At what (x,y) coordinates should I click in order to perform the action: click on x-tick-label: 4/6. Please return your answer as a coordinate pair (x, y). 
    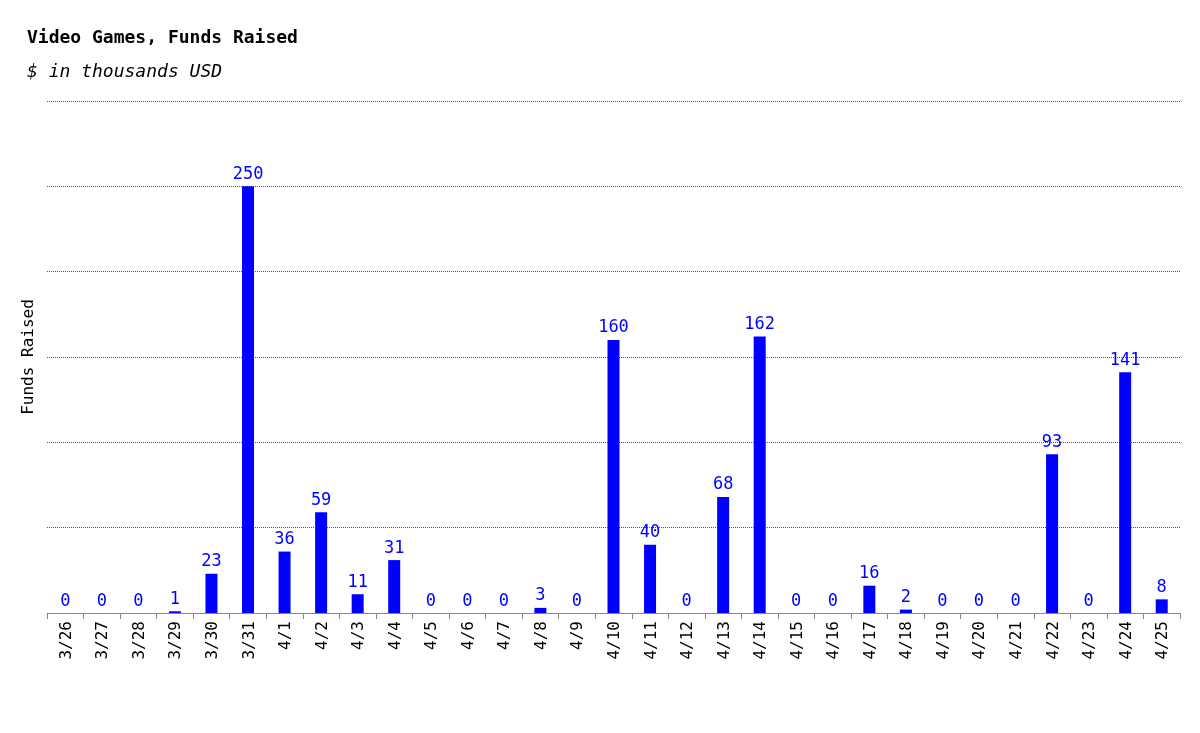
    Looking at the image, I should click on (467, 635).